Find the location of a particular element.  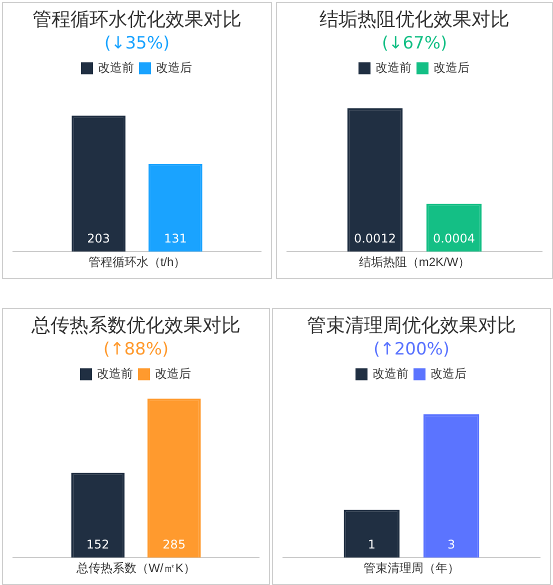

x-axis-title: 总传热系数（W/㎡K） is located at coordinates (136, 568).